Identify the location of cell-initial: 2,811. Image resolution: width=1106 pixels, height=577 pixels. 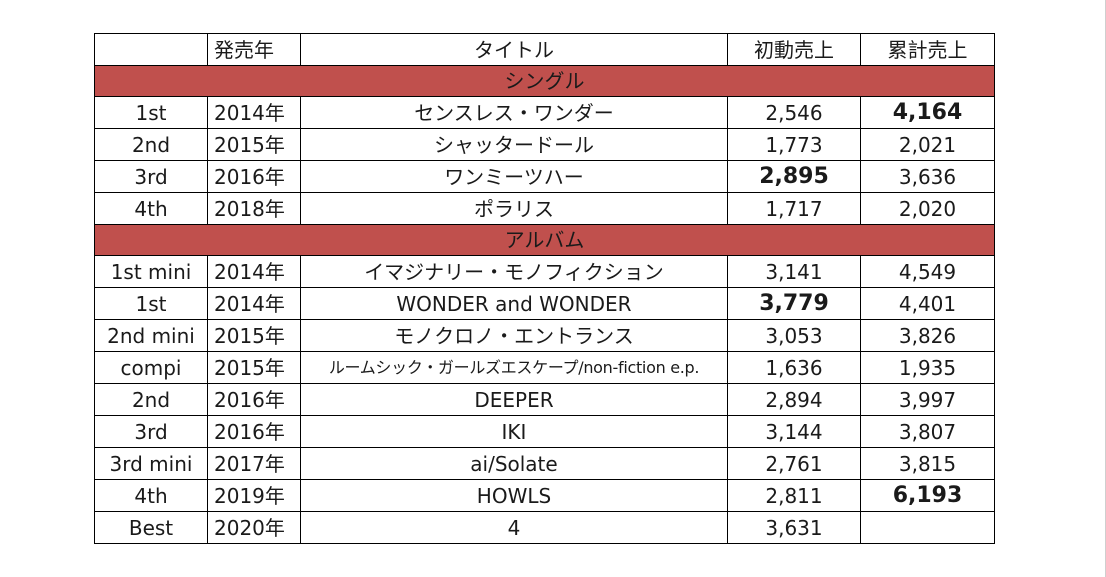
(794, 495).